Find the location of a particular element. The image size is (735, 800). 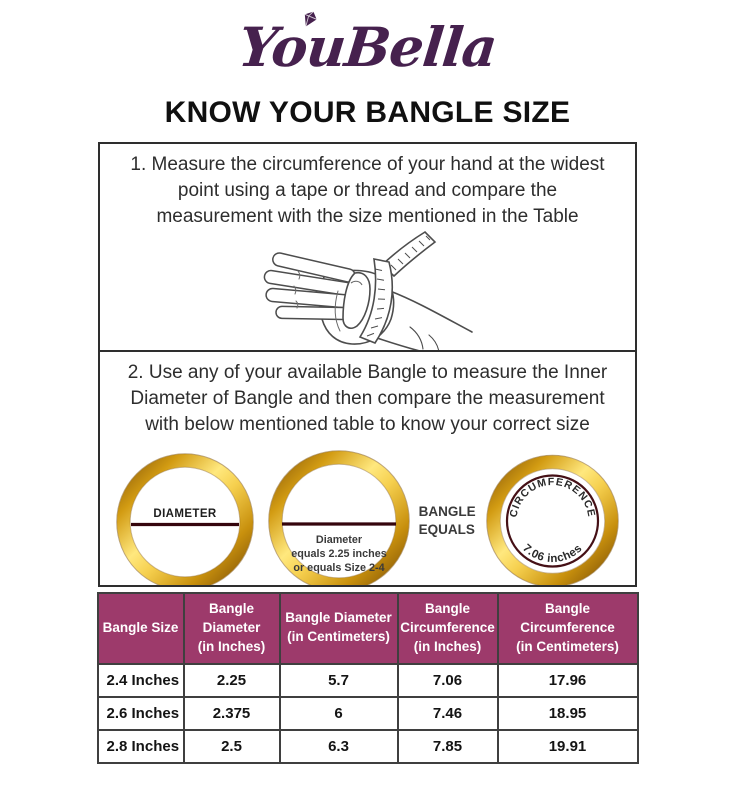

table-cell: 18.95 is located at coordinates (567, 713).